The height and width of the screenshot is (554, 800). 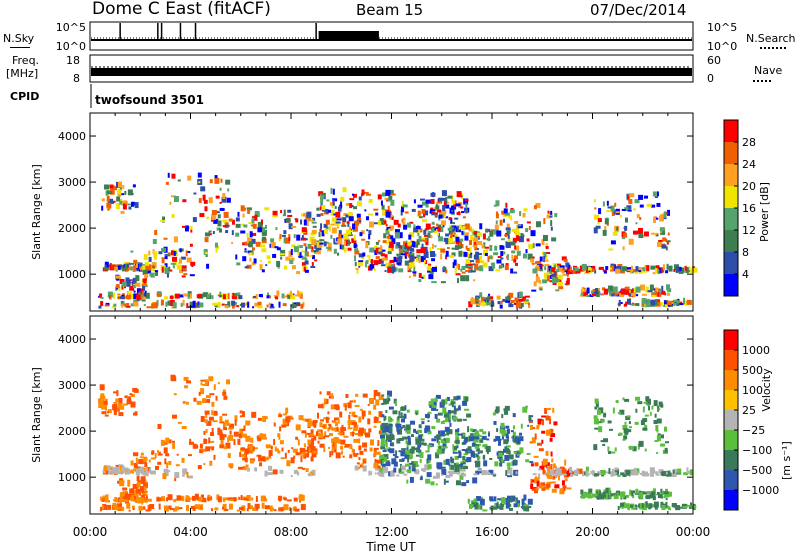 I want to click on velocity-colorbar-tick-label: −25, so click(x=753, y=430).